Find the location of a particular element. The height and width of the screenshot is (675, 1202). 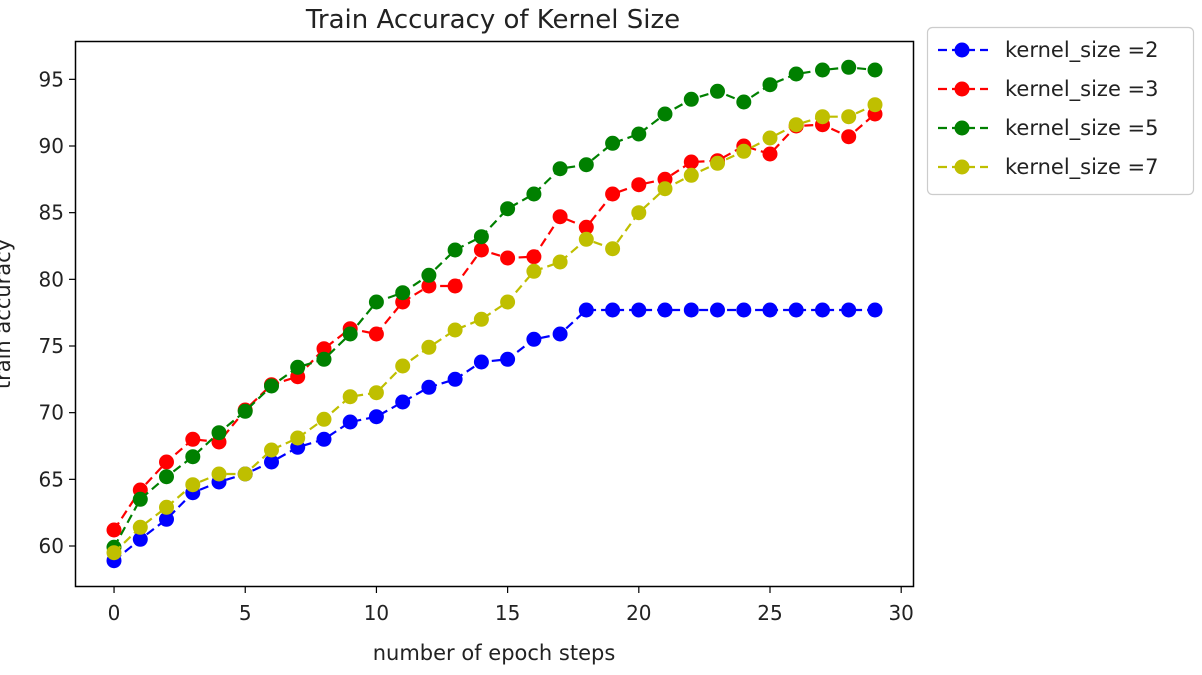

y-tick-label: 75 is located at coordinates (51, 346).